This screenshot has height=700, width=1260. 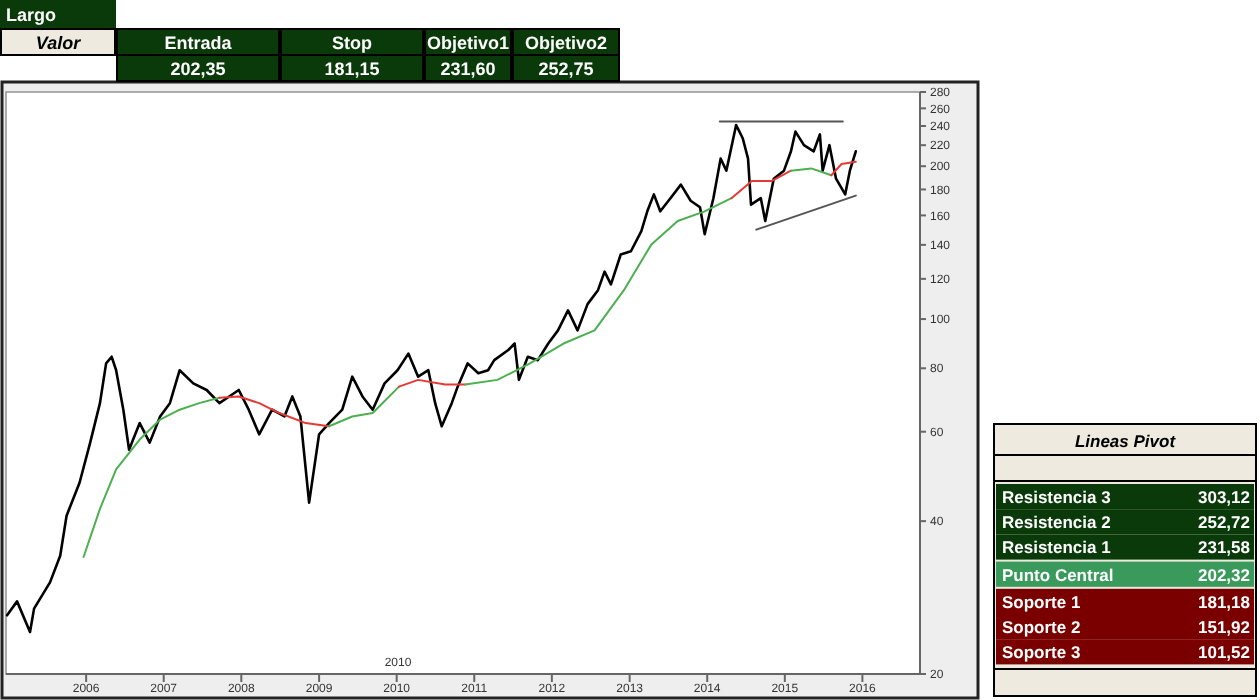 What do you see at coordinates (566, 69) in the screenshot?
I see `text: 252,75` at bounding box center [566, 69].